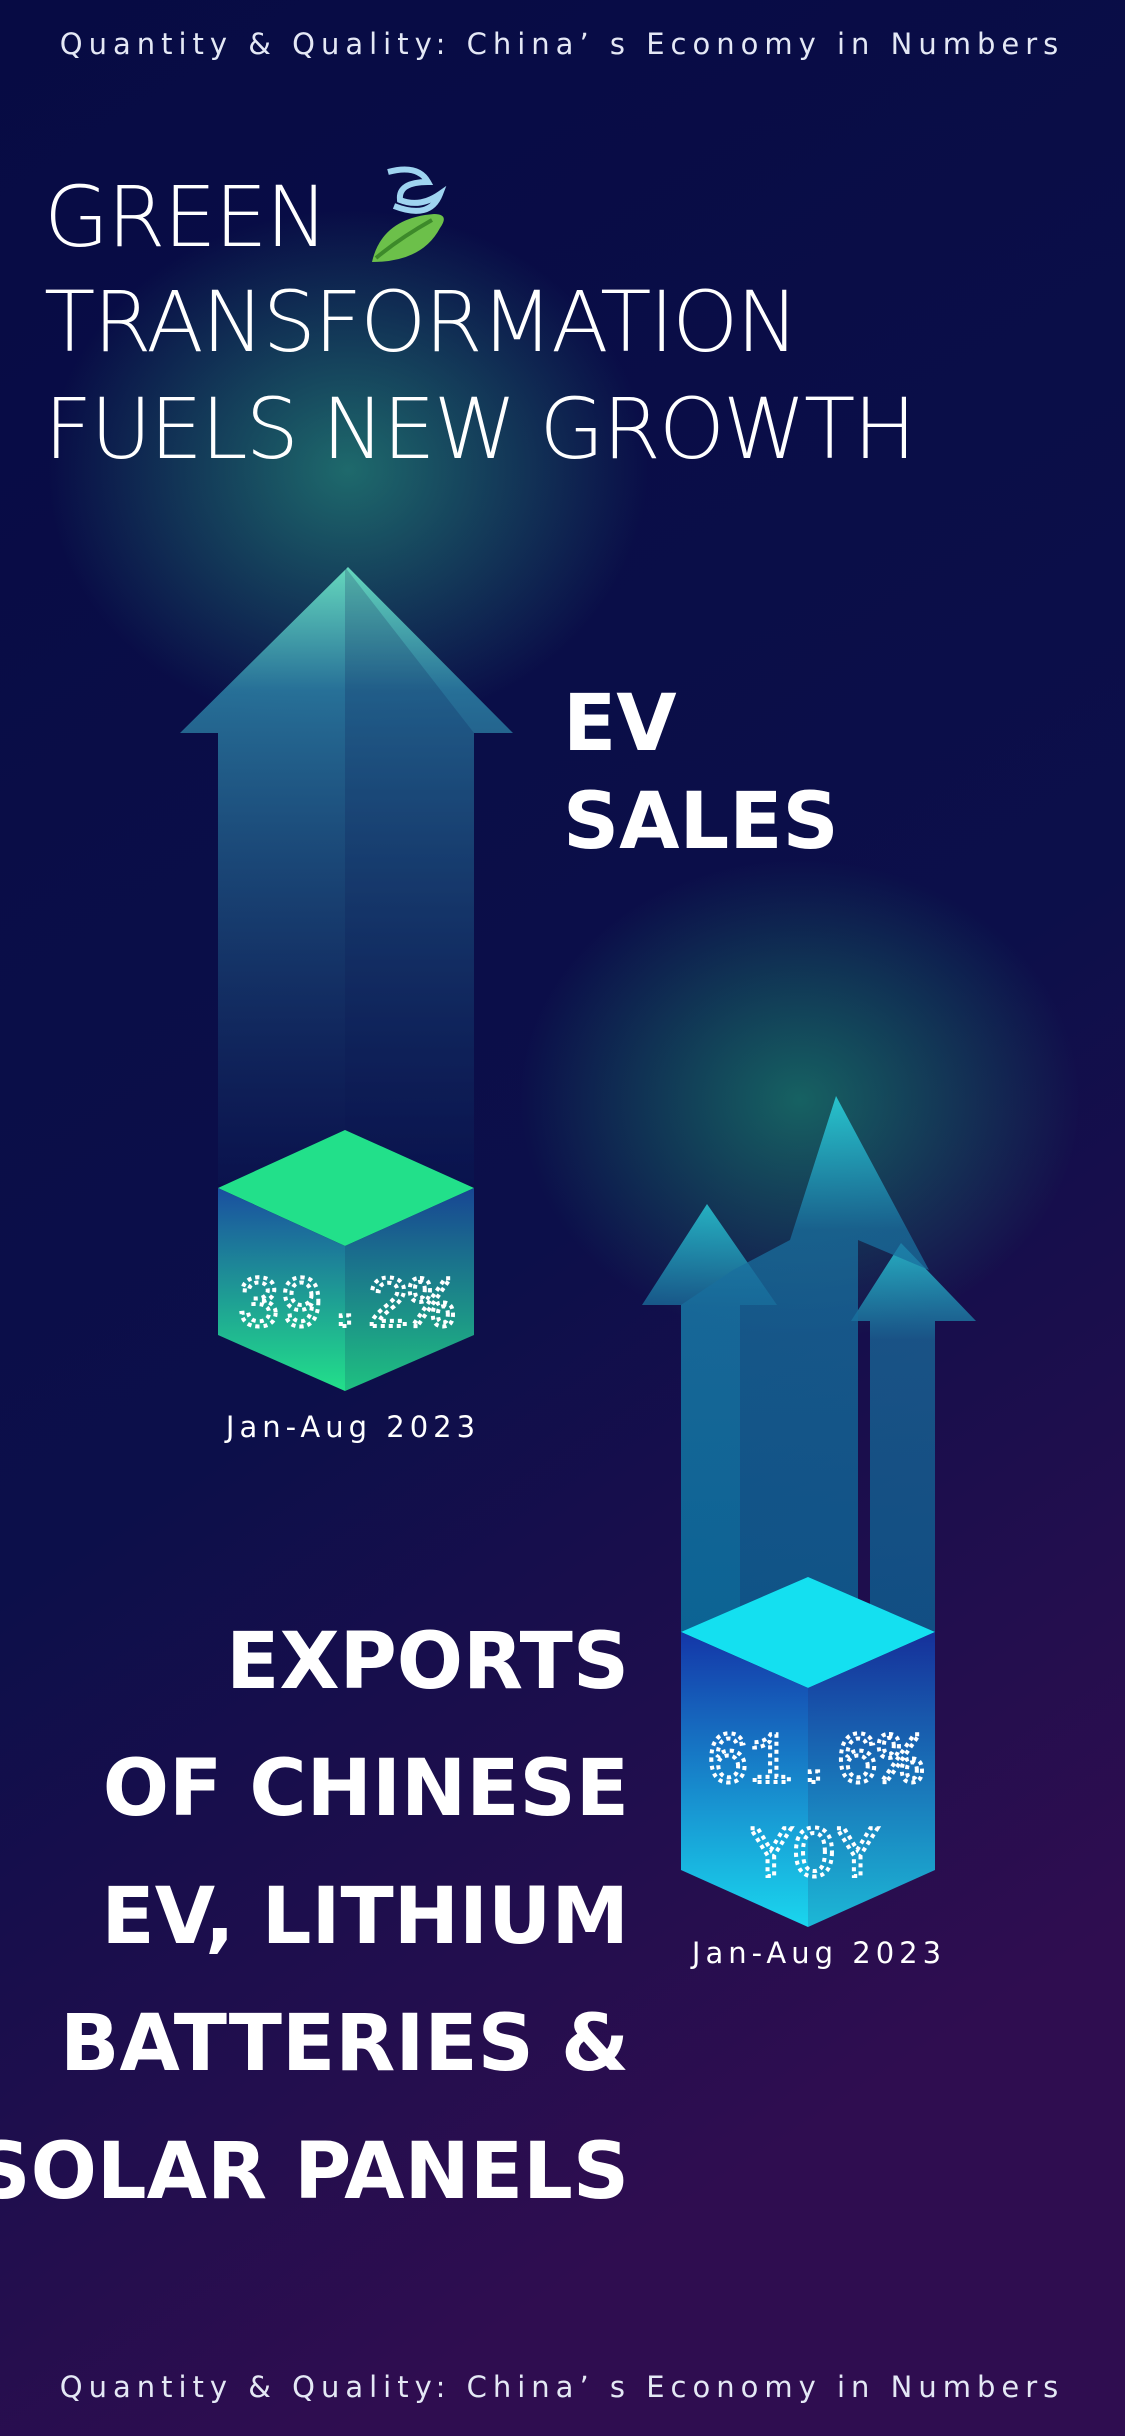 The width and height of the screenshot is (1125, 2436). I want to click on title-line: TRANSFORMATION, so click(420, 322).